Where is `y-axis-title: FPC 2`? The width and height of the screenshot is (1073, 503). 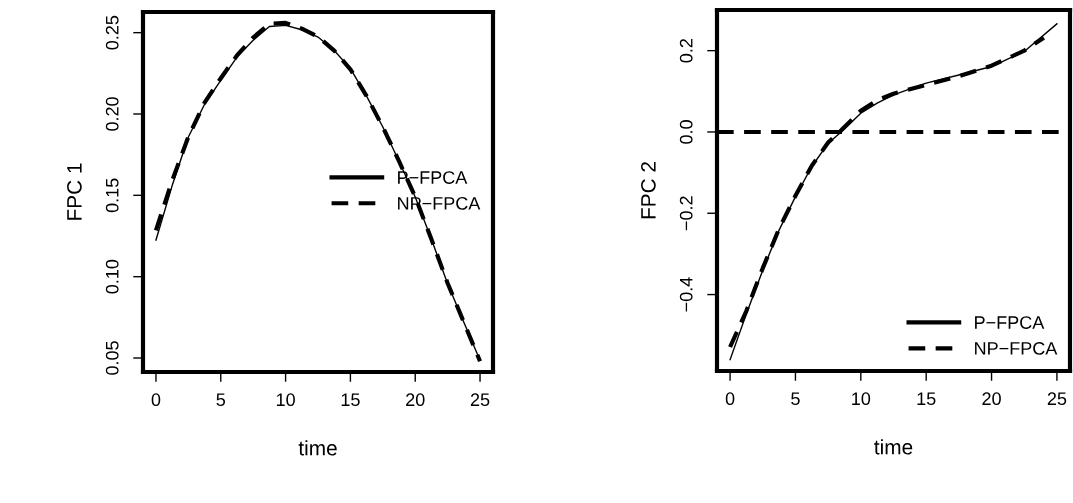
y-axis-title: FPC 2 is located at coordinates (648, 190).